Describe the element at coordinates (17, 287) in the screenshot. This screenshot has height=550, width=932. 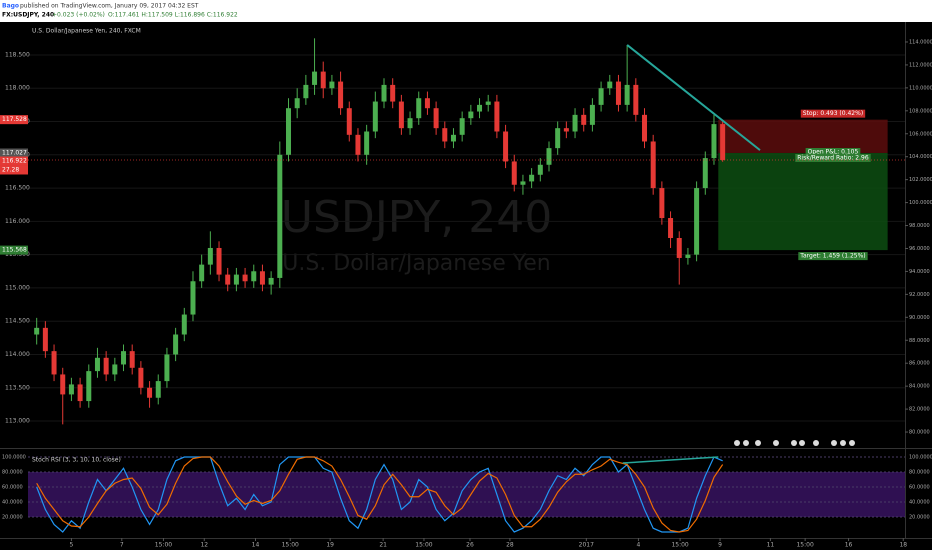
I see `y-tick-label: 115.000` at that location.